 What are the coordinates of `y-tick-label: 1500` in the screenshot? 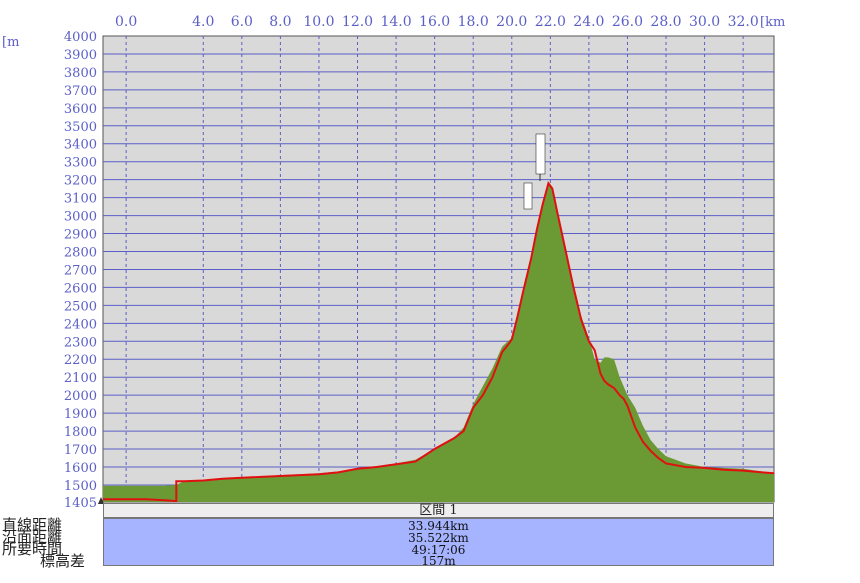 It's located at (80, 486).